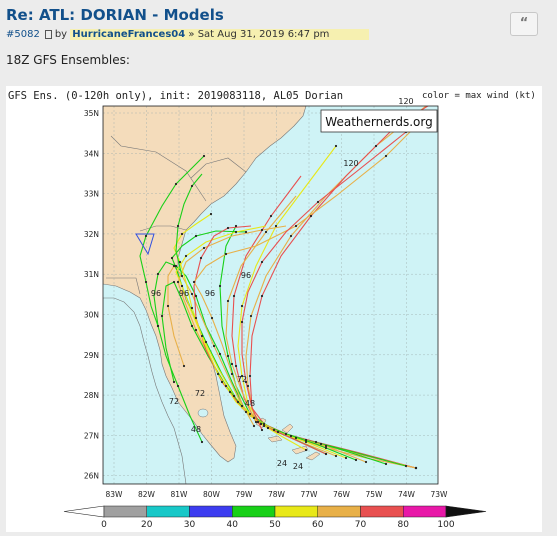 The image size is (557, 536). What do you see at coordinates (145, 244) in the screenshot?
I see `marker-triangle` at bounding box center [145, 244].